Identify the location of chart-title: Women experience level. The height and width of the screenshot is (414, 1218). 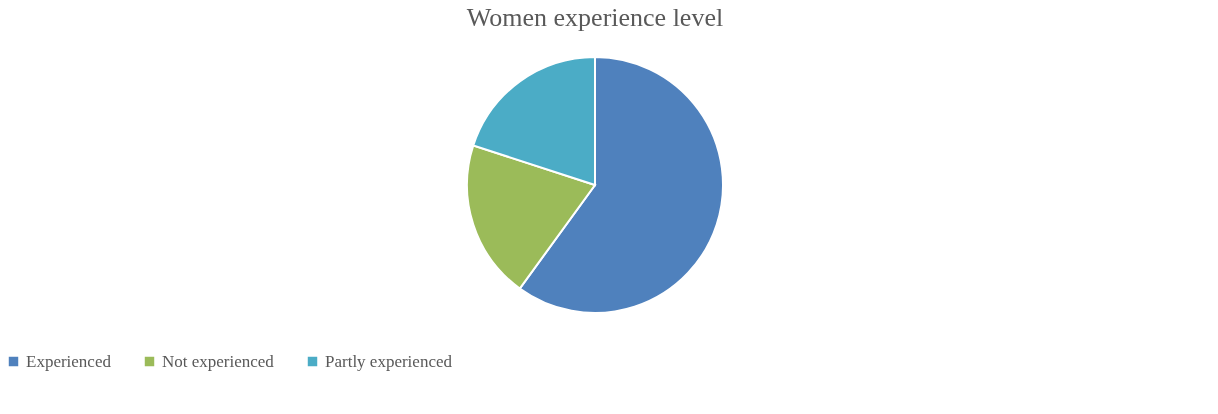
(595, 17).